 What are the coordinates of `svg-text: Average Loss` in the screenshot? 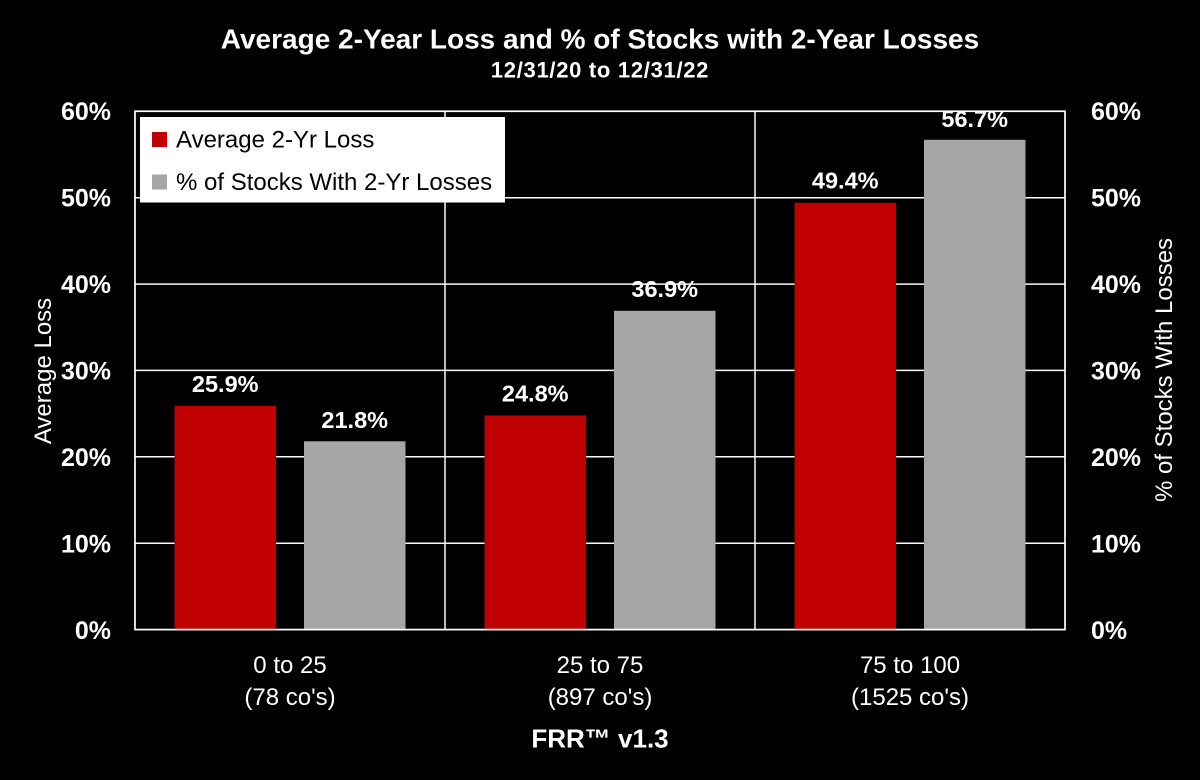 It's located at (43, 371).